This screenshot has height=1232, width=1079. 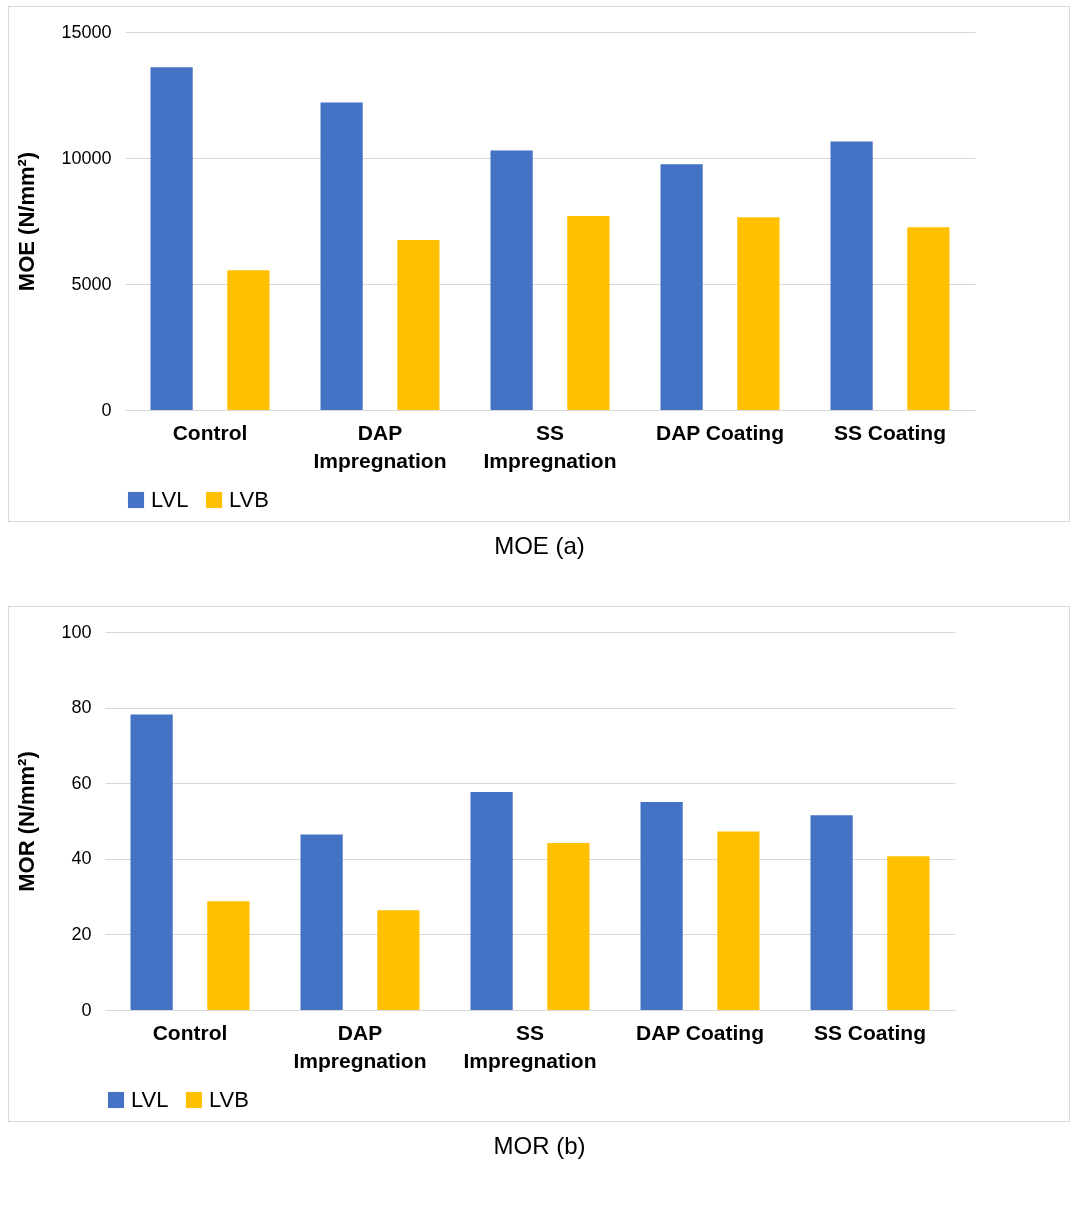 What do you see at coordinates (27, 221) in the screenshot?
I see `y-axis-title: MOE (N/mm²)` at bounding box center [27, 221].